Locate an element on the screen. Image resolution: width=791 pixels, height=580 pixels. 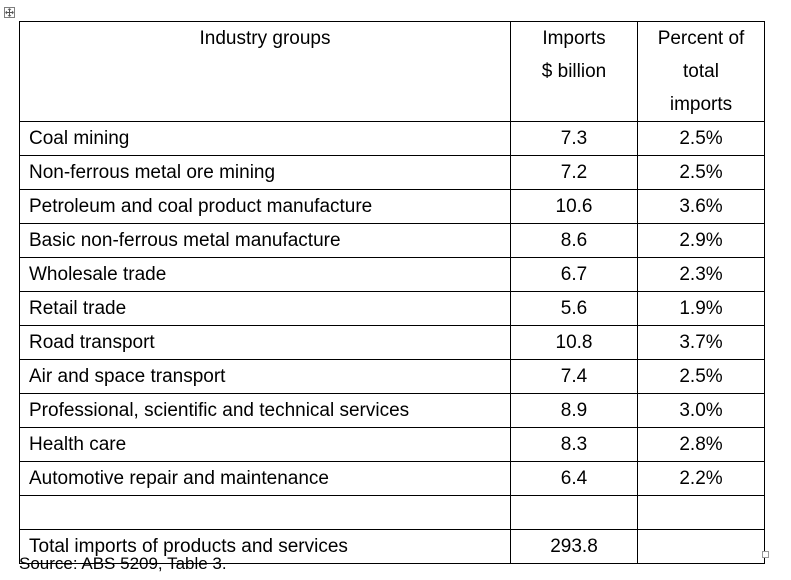
cell-industry: Wholesale trade is located at coordinates (265, 274).